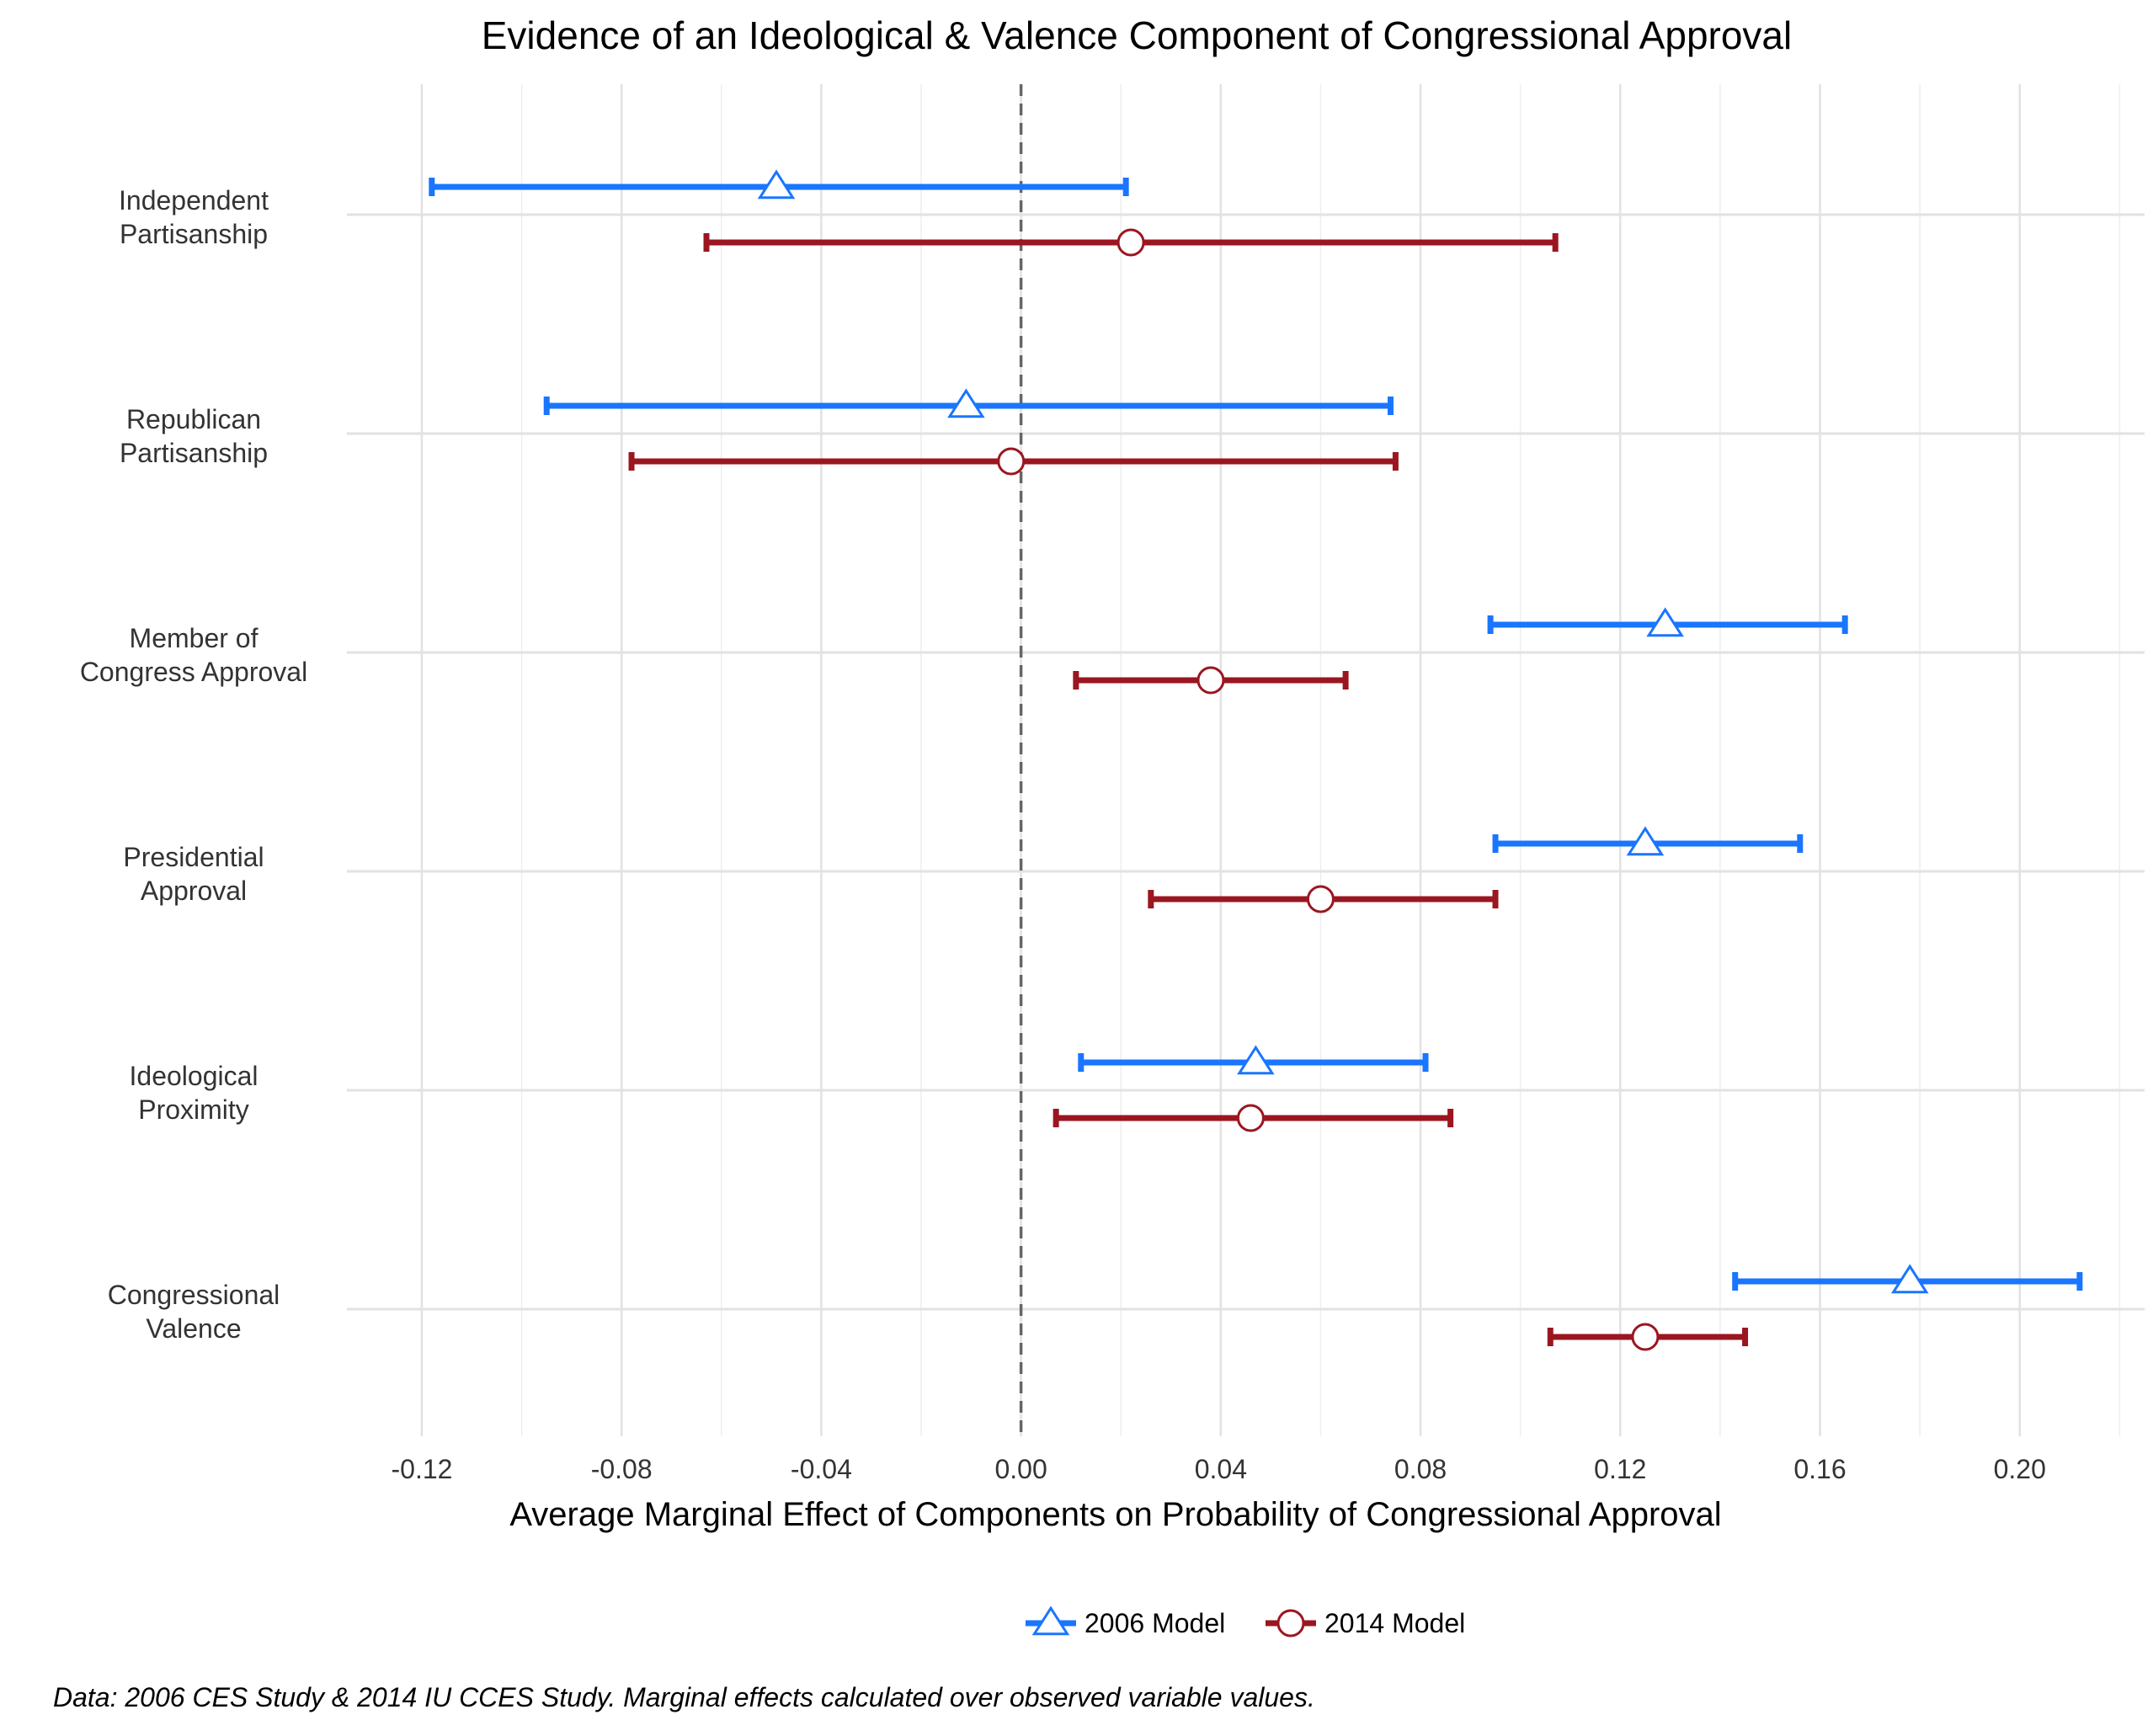 This screenshot has width=2153, height=1736. What do you see at coordinates (194, 1312) in the screenshot?
I see `category-label: Congressional Valence` at bounding box center [194, 1312].